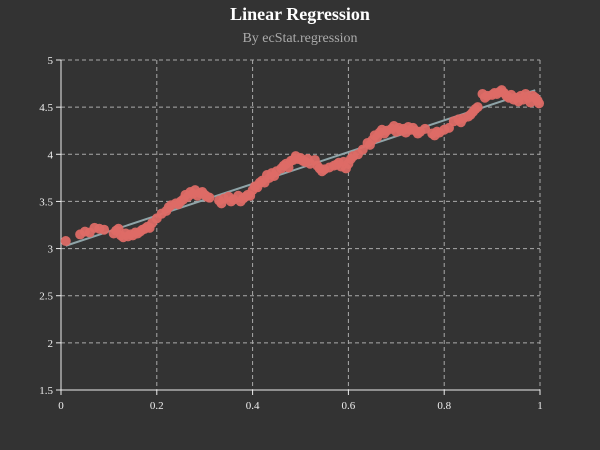 The width and height of the screenshot is (600, 450). I want to click on y-tick-label: 1.5, so click(46, 391).